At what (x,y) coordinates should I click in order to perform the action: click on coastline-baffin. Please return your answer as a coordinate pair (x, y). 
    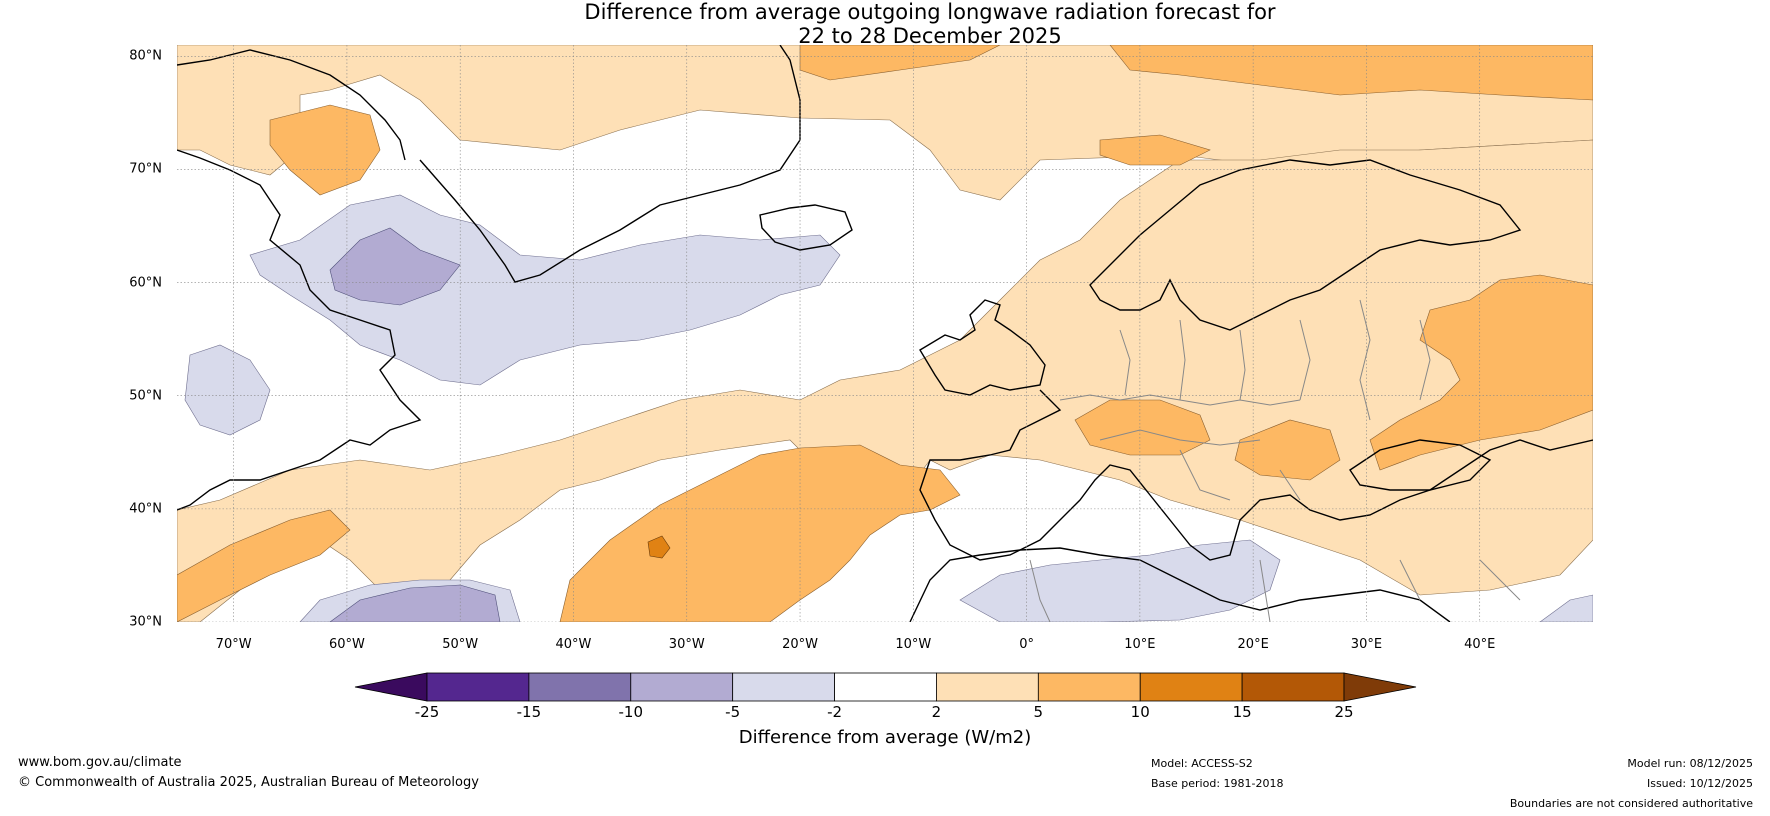
    Looking at the image, I should click on (291, 105).